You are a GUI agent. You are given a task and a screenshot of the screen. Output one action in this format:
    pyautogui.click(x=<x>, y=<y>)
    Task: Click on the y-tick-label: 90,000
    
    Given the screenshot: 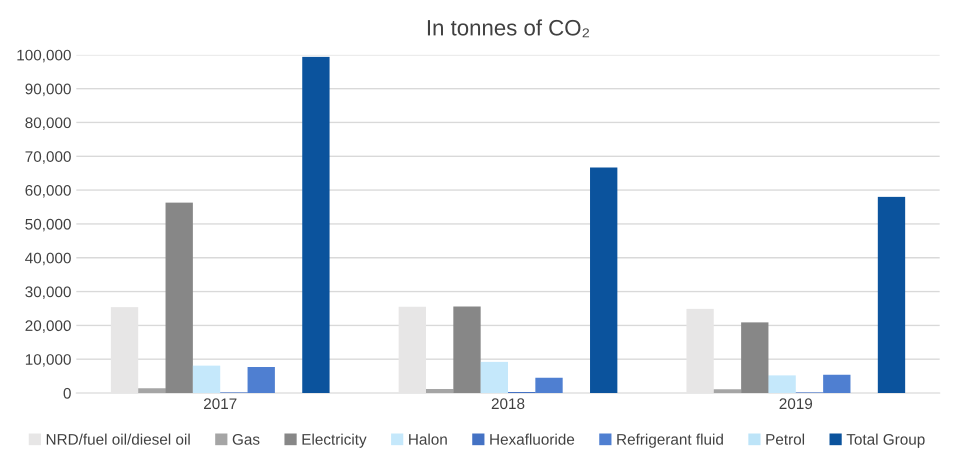 What is the action you would take?
    pyautogui.click(x=48, y=90)
    